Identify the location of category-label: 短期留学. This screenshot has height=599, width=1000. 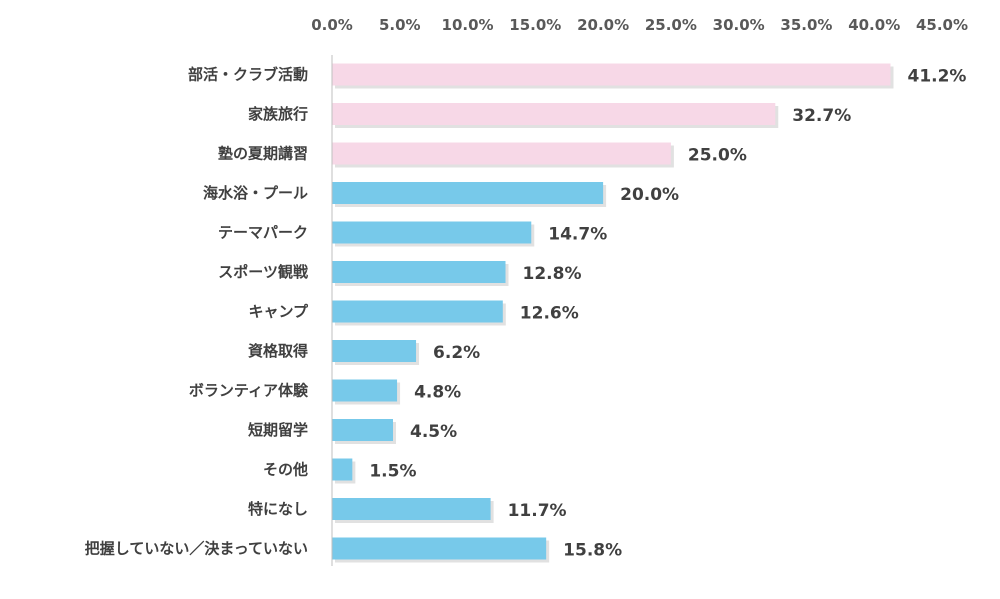
(278, 430).